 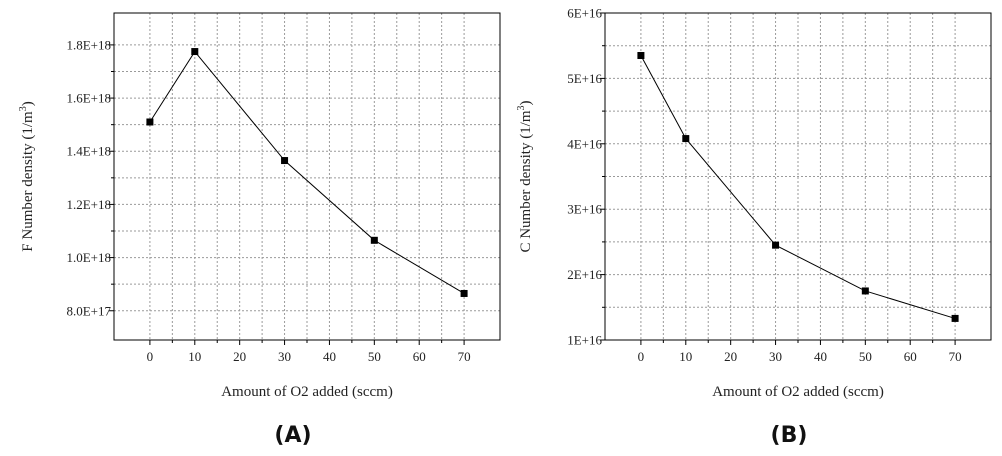 What do you see at coordinates (88, 44) in the screenshot?
I see `y-tick-label: 1.8E+18` at bounding box center [88, 44].